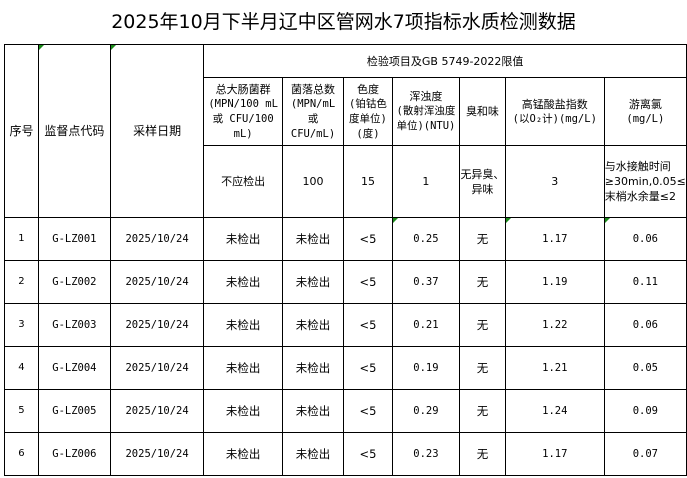 The height and width of the screenshot is (478, 687). What do you see at coordinates (21, 454) in the screenshot?
I see `table-cell: 6` at bounding box center [21, 454].